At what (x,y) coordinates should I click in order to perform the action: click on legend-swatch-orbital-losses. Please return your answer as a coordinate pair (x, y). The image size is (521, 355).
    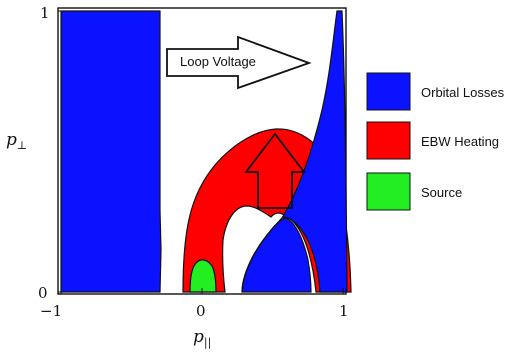
    Looking at the image, I should click on (388, 91).